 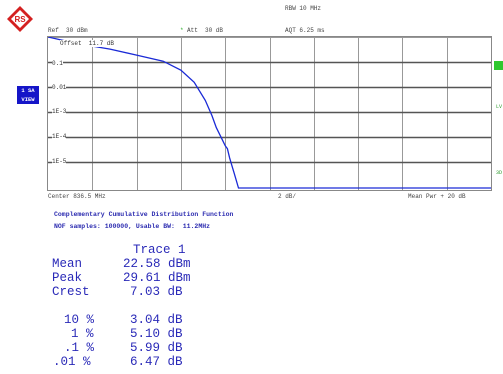 I want to click on trace-header: Trace 1, so click(x=159, y=250).